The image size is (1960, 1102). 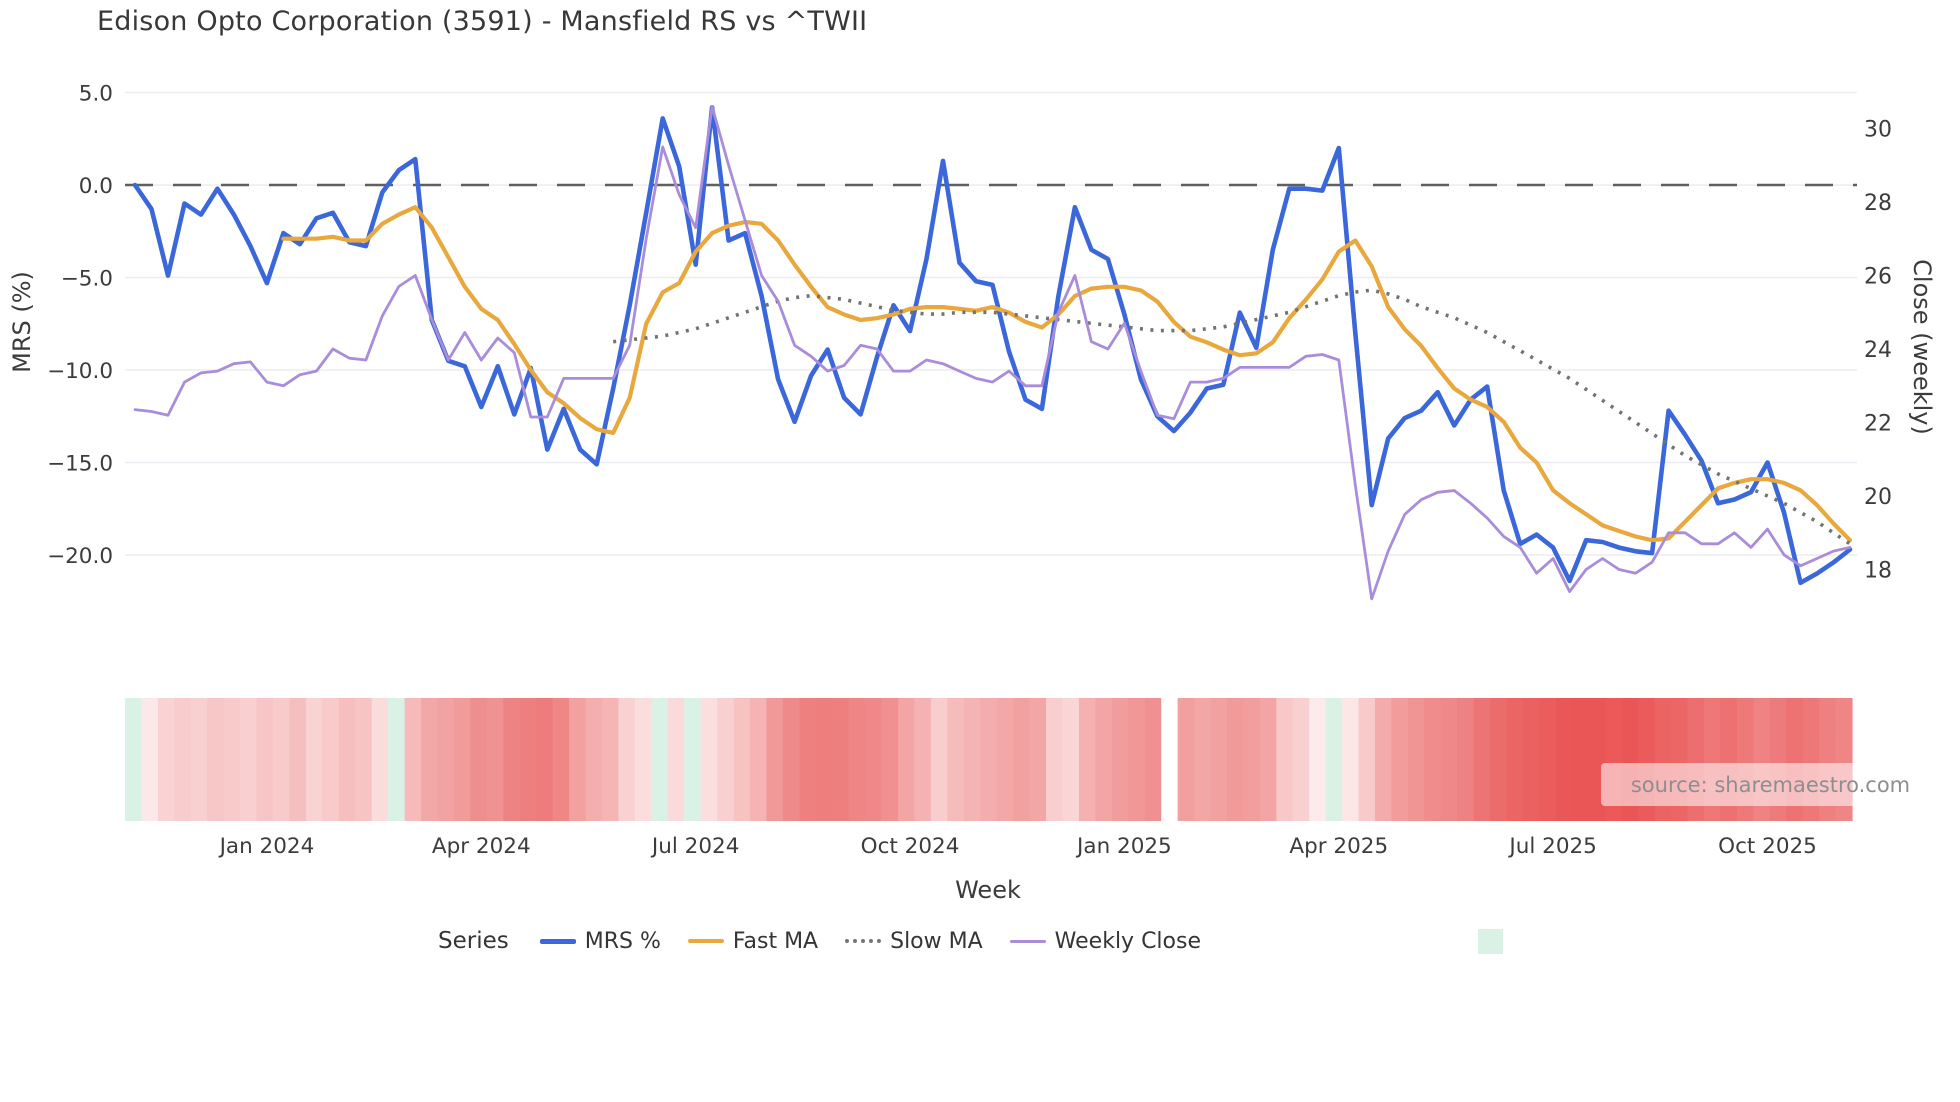 I want to click on legend-item-heatmap-swatch, so click(x=1490, y=941).